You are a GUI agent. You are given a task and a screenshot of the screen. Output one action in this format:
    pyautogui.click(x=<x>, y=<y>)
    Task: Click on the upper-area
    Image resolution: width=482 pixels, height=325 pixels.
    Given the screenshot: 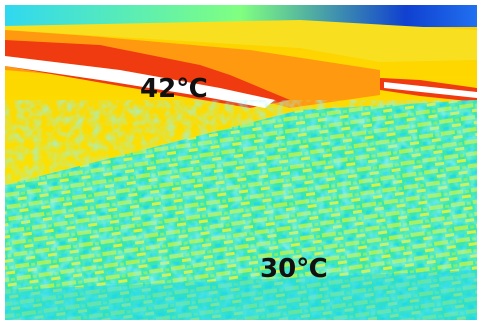 What is the action you would take?
    pyautogui.click(x=241, y=41)
    